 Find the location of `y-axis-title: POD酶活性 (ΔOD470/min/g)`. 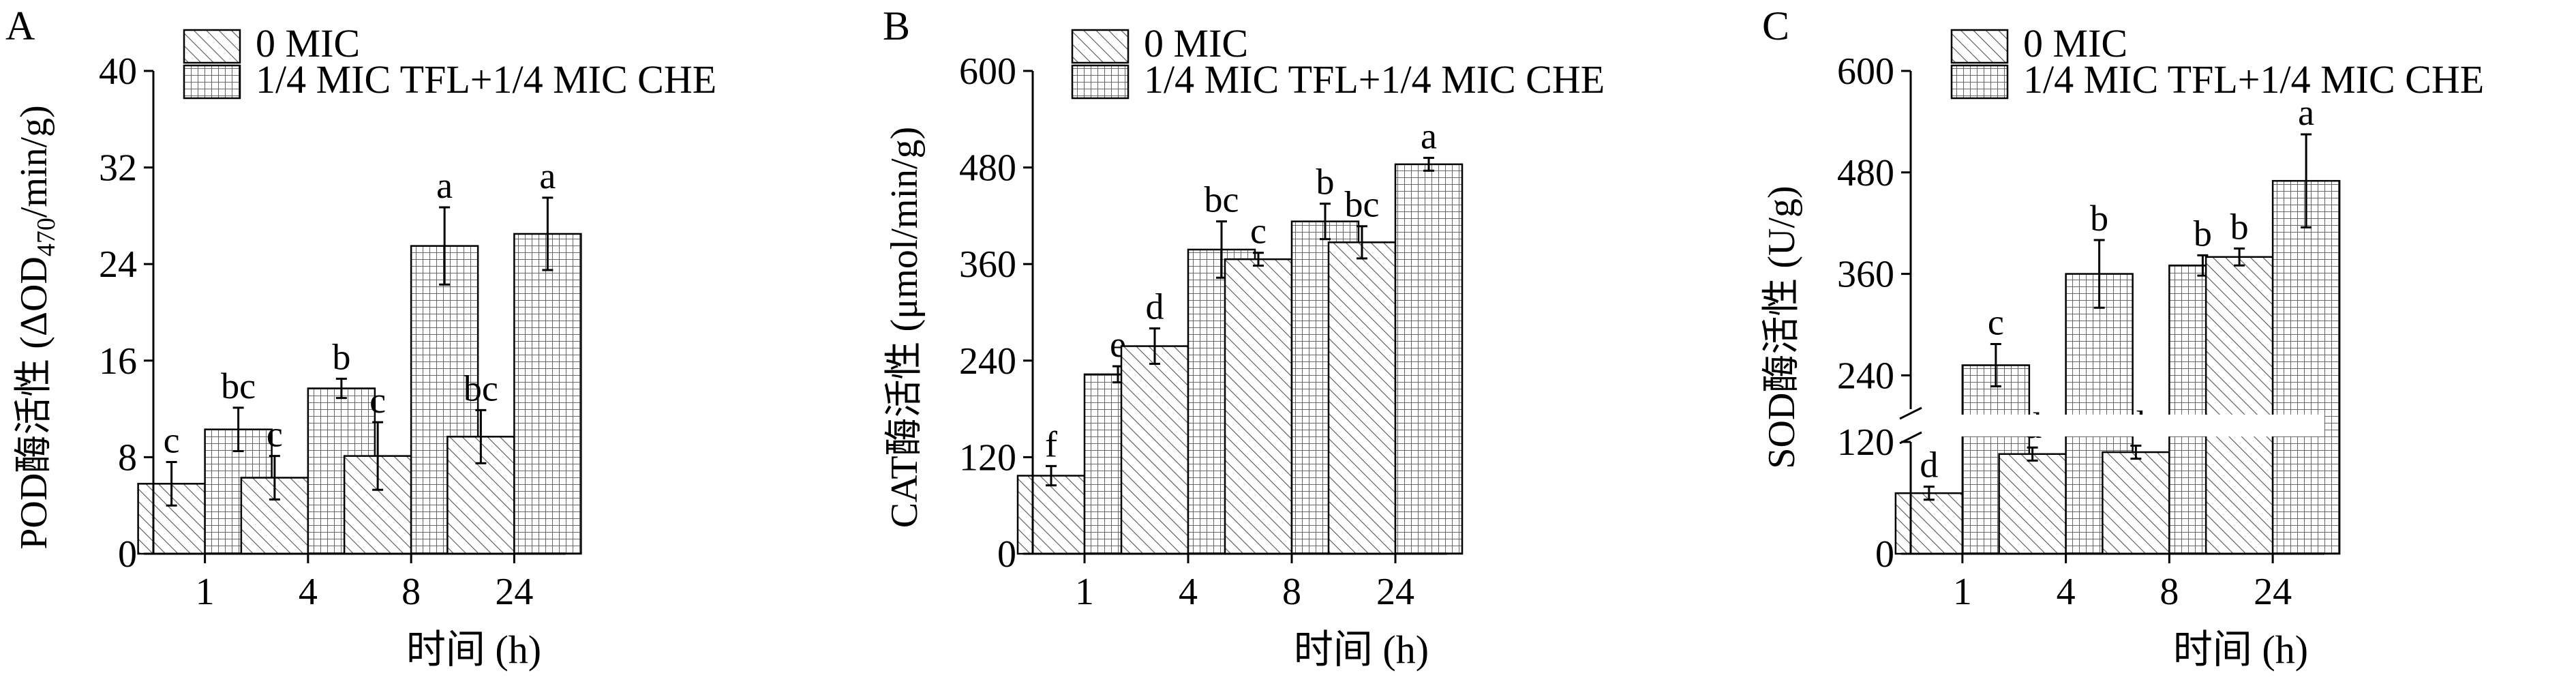

y-axis-title: POD酶活性 (ΔOD470/min/g) is located at coordinates (37, 327).